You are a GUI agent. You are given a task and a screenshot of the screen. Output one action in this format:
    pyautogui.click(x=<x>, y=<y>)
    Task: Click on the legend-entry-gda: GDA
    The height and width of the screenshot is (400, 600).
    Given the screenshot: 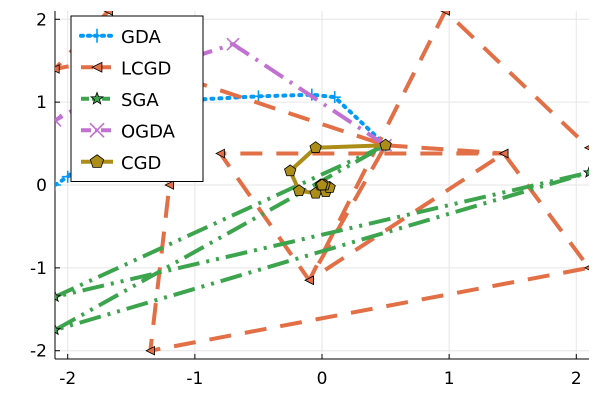 What is the action you would take?
    pyautogui.click(x=120, y=37)
    